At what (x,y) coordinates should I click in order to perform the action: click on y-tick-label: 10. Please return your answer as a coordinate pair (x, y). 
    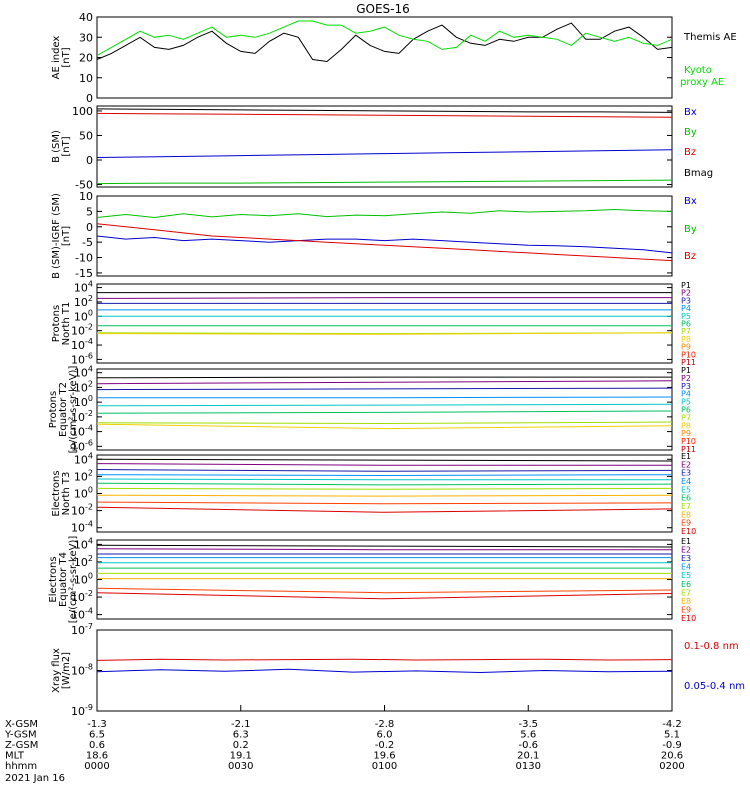
    Looking at the image, I should click on (86, 78).